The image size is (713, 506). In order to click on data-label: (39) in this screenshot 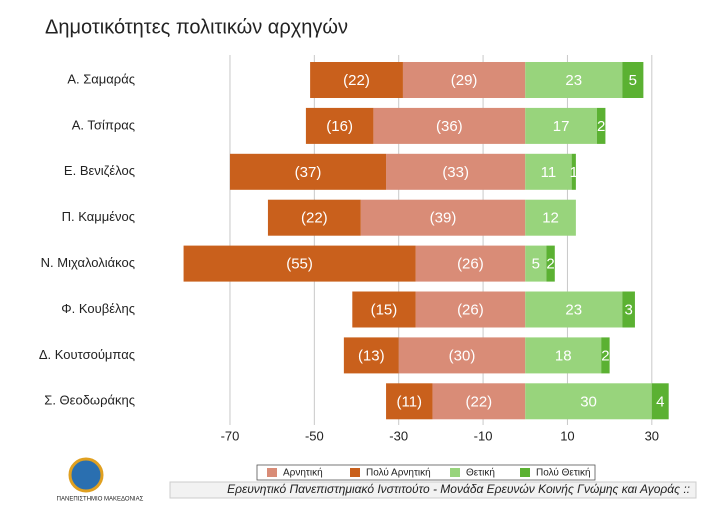, I will do `click(443, 218)`.